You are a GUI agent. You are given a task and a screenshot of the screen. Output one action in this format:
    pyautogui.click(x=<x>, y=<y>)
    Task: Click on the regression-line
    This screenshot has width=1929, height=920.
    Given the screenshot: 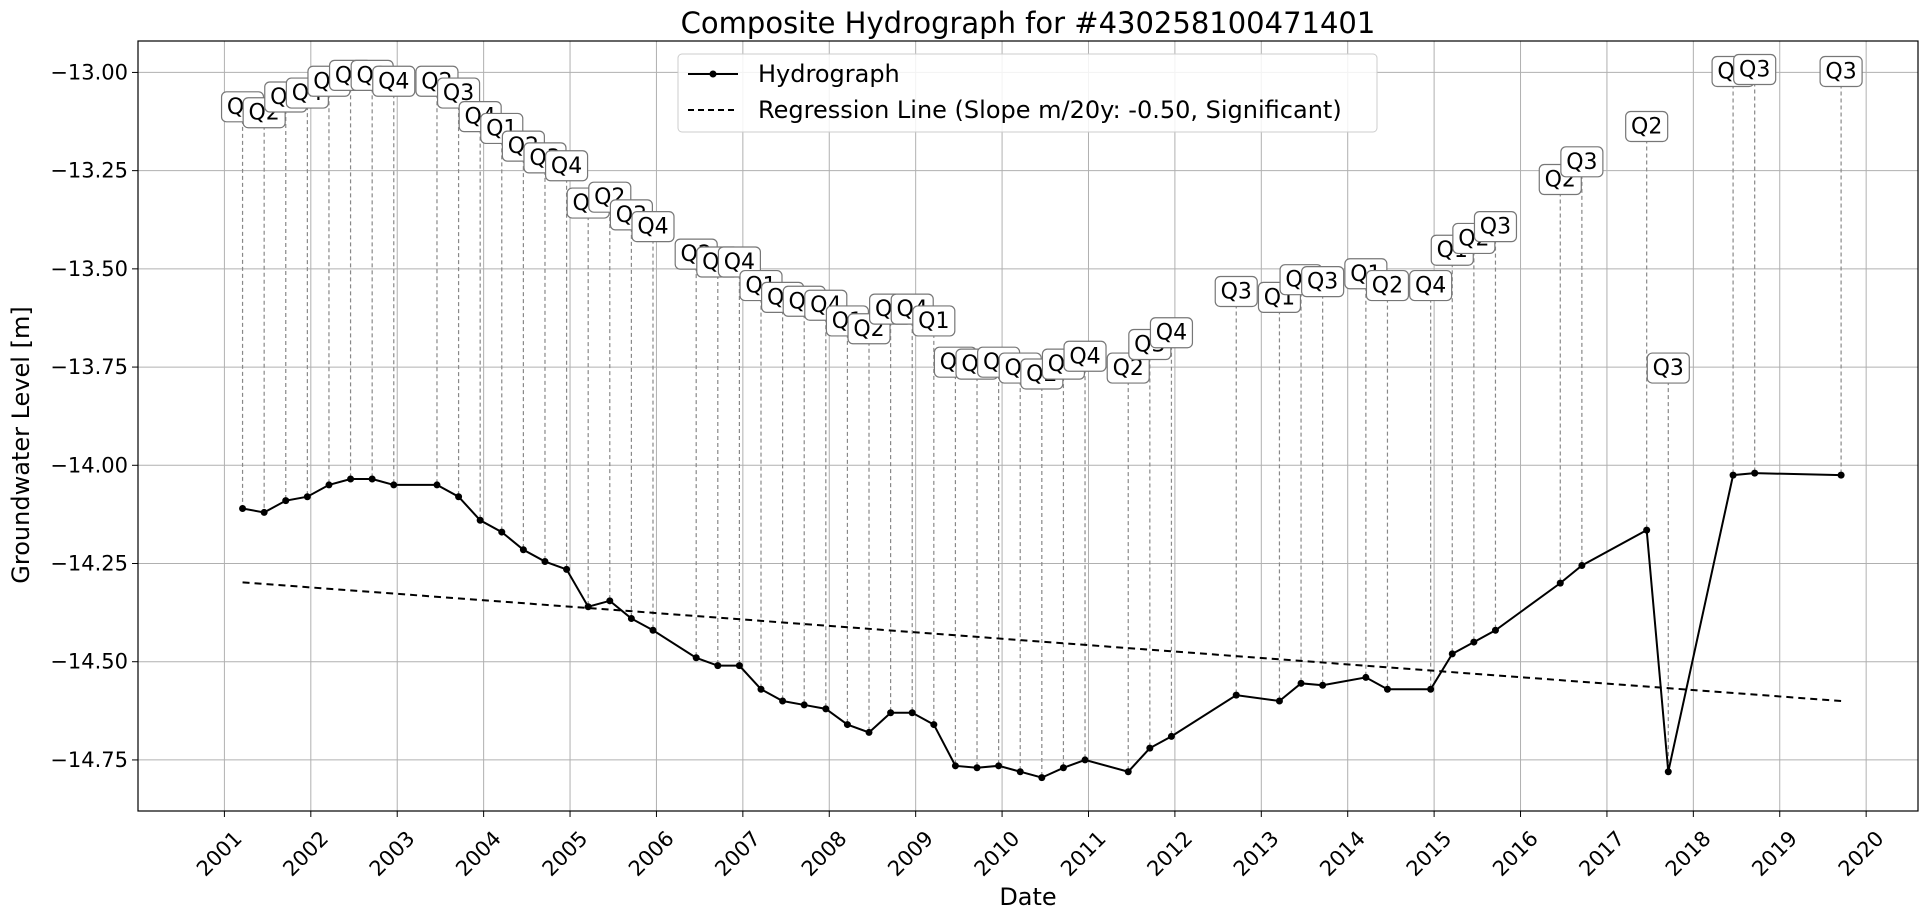 What is the action you would take?
    pyautogui.click(x=1042, y=641)
    